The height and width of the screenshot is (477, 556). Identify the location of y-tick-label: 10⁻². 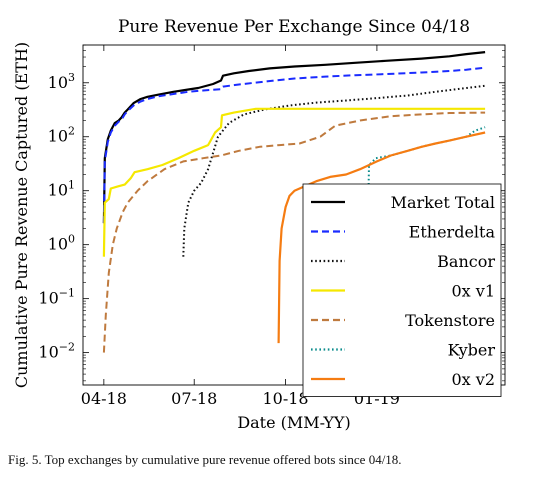
(56, 351).